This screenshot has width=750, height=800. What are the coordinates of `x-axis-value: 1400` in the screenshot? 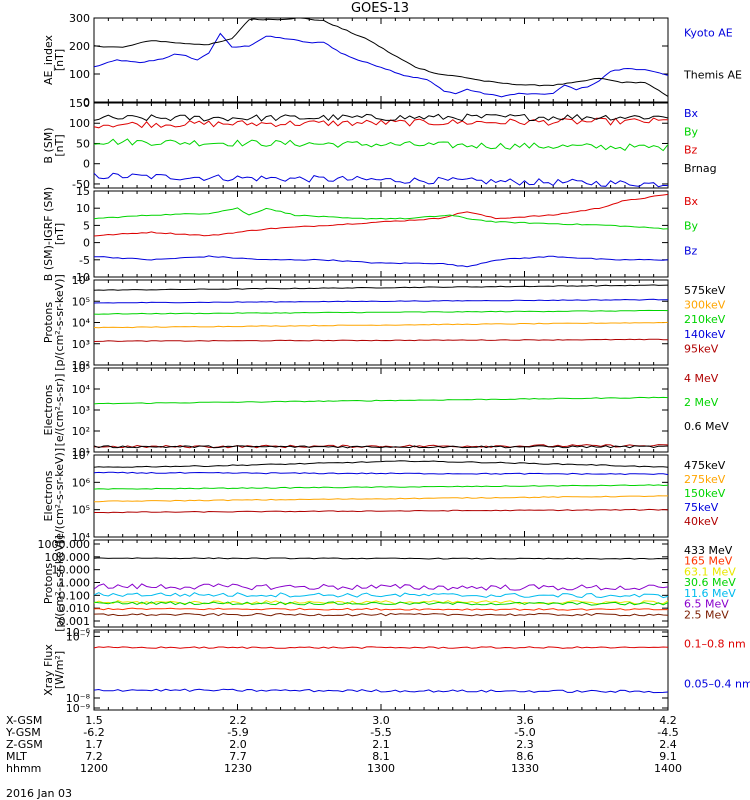 It's located at (668, 768).